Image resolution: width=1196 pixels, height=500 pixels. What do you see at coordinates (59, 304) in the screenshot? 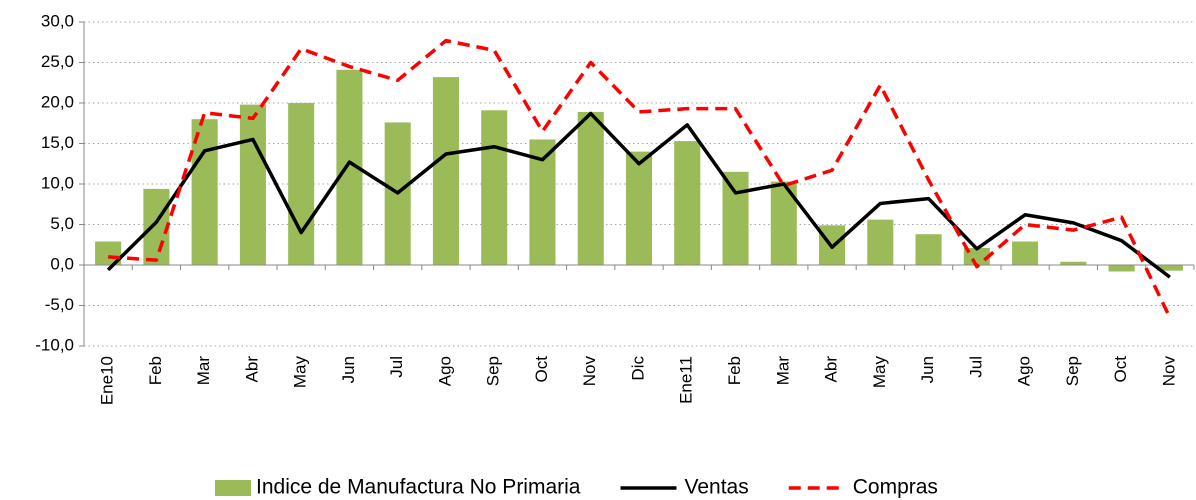
I see `y-tick-label: -5,0` at bounding box center [59, 304].